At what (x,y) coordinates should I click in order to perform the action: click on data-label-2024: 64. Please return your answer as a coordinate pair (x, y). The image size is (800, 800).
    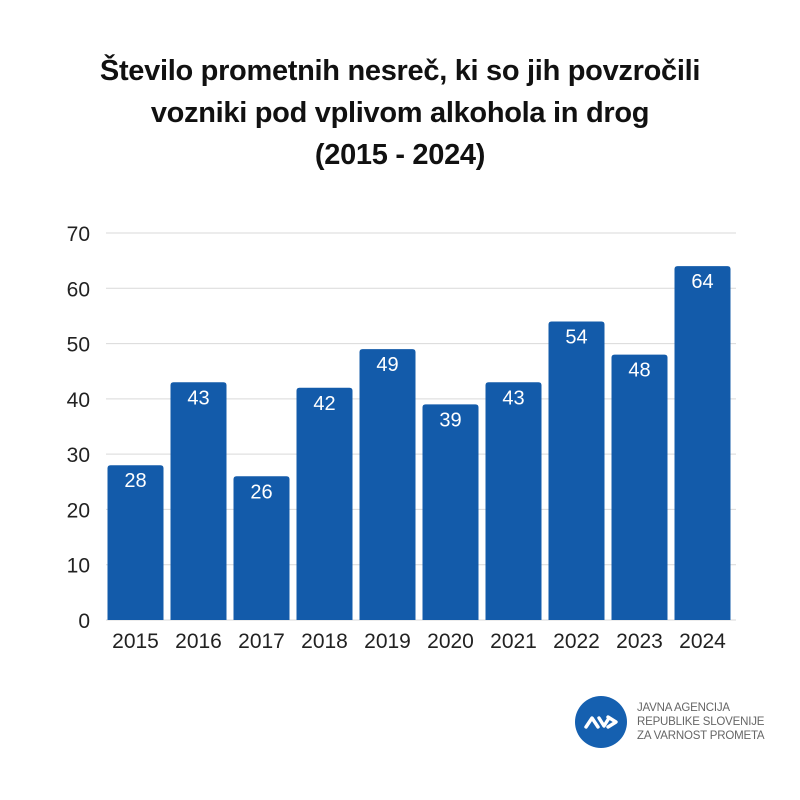
    Looking at the image, I should click on (702, 282).